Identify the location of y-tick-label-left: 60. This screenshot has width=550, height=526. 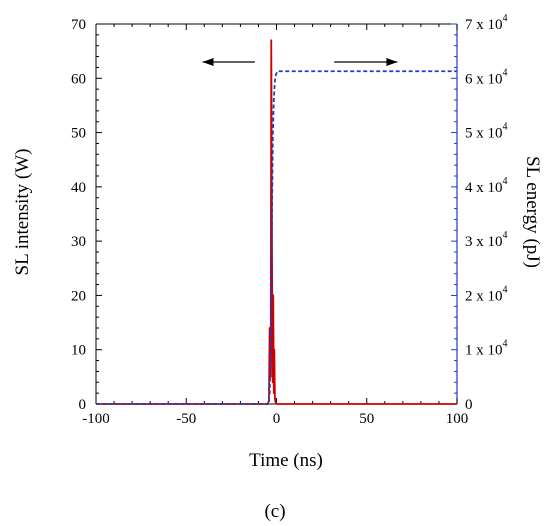
(78, 79).